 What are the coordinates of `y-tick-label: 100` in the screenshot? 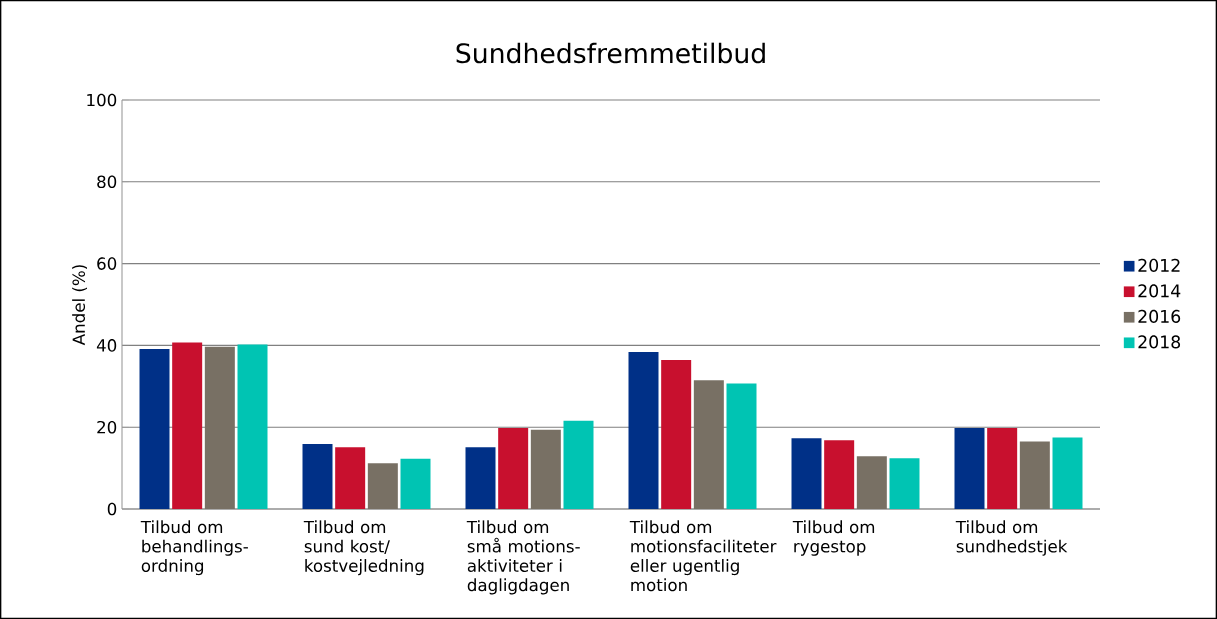 It's located at (102, 100).